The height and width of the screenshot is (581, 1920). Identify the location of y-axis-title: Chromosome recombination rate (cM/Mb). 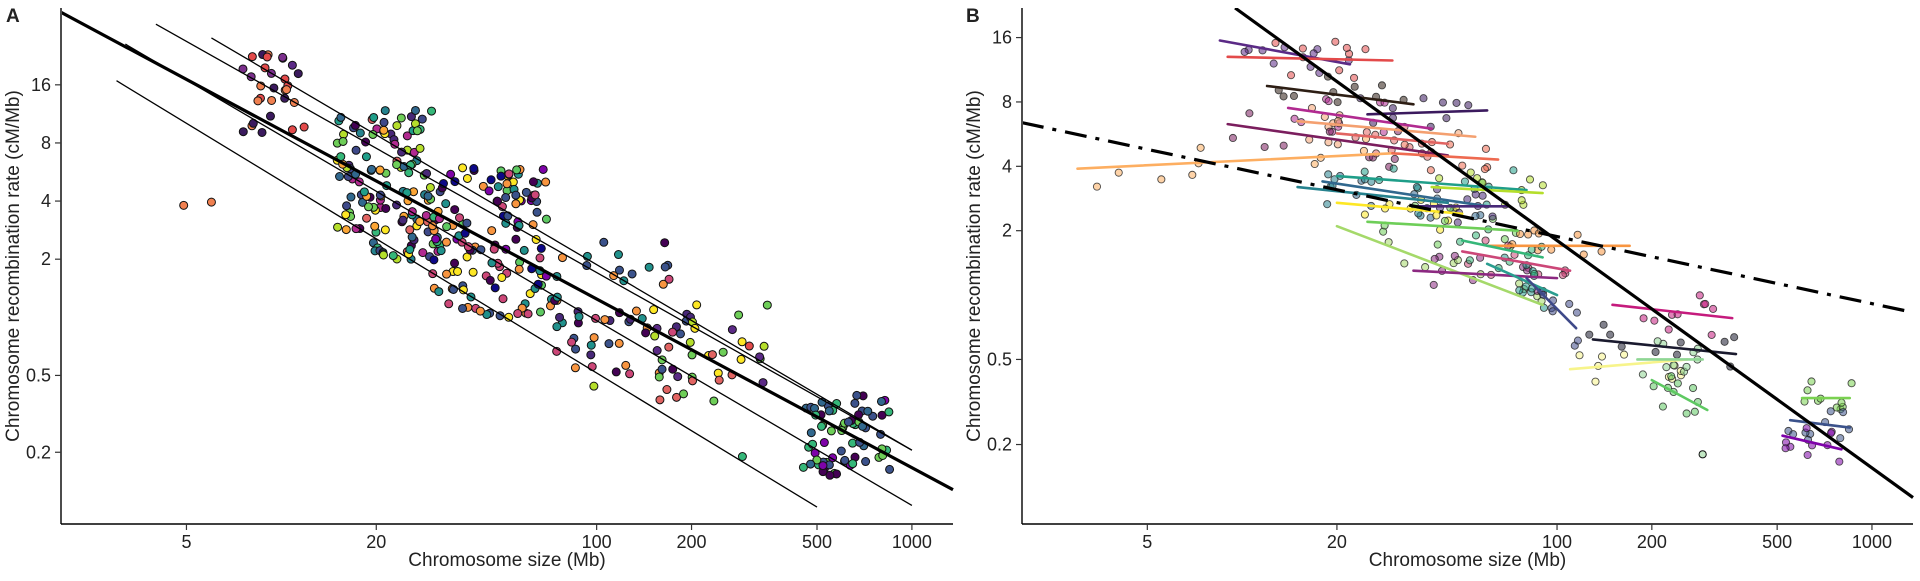
(13, 266).